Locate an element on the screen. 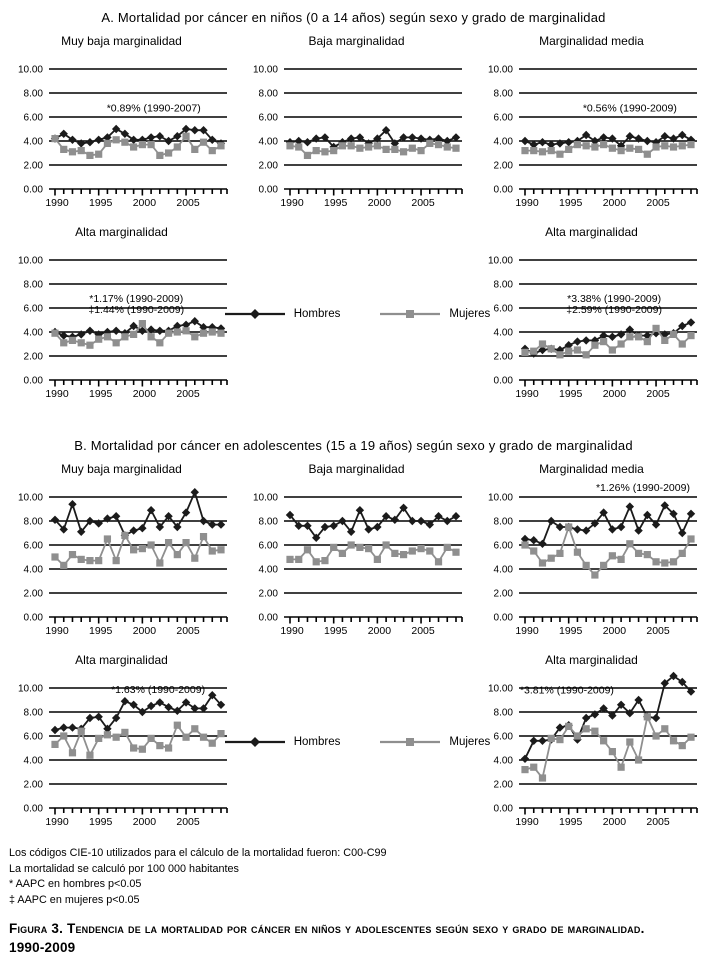 The height and width of the screenshot is (965, 707). svg-text: ‡2.59% (1990-2009) is located at coordinates (614, 310).